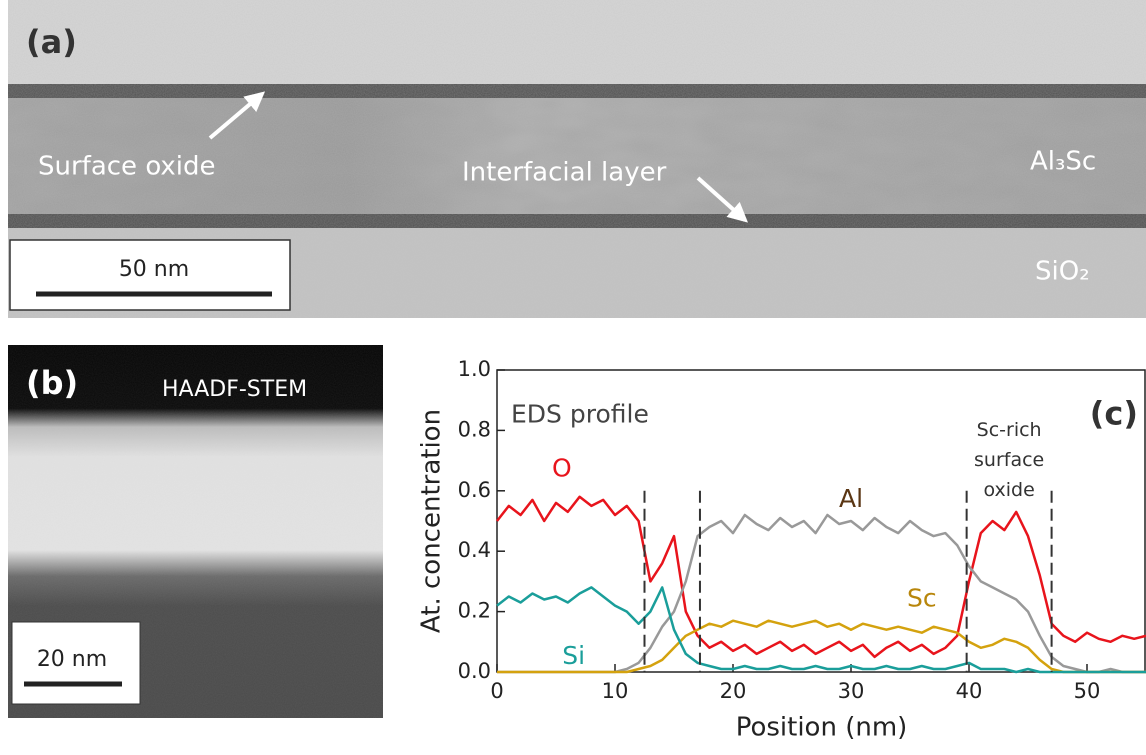  Describe the element at coordinates (564, 173) in the screenshot. I see `annotation: Interfacial layer` at that location.